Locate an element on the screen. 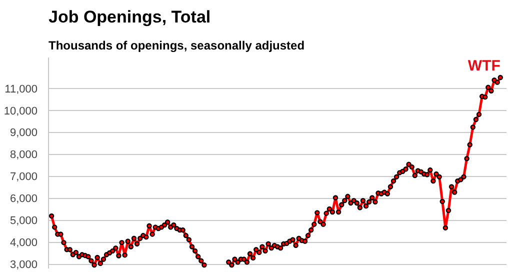  chart-title: Job Openings, Total is located at coordinates (129, 17).